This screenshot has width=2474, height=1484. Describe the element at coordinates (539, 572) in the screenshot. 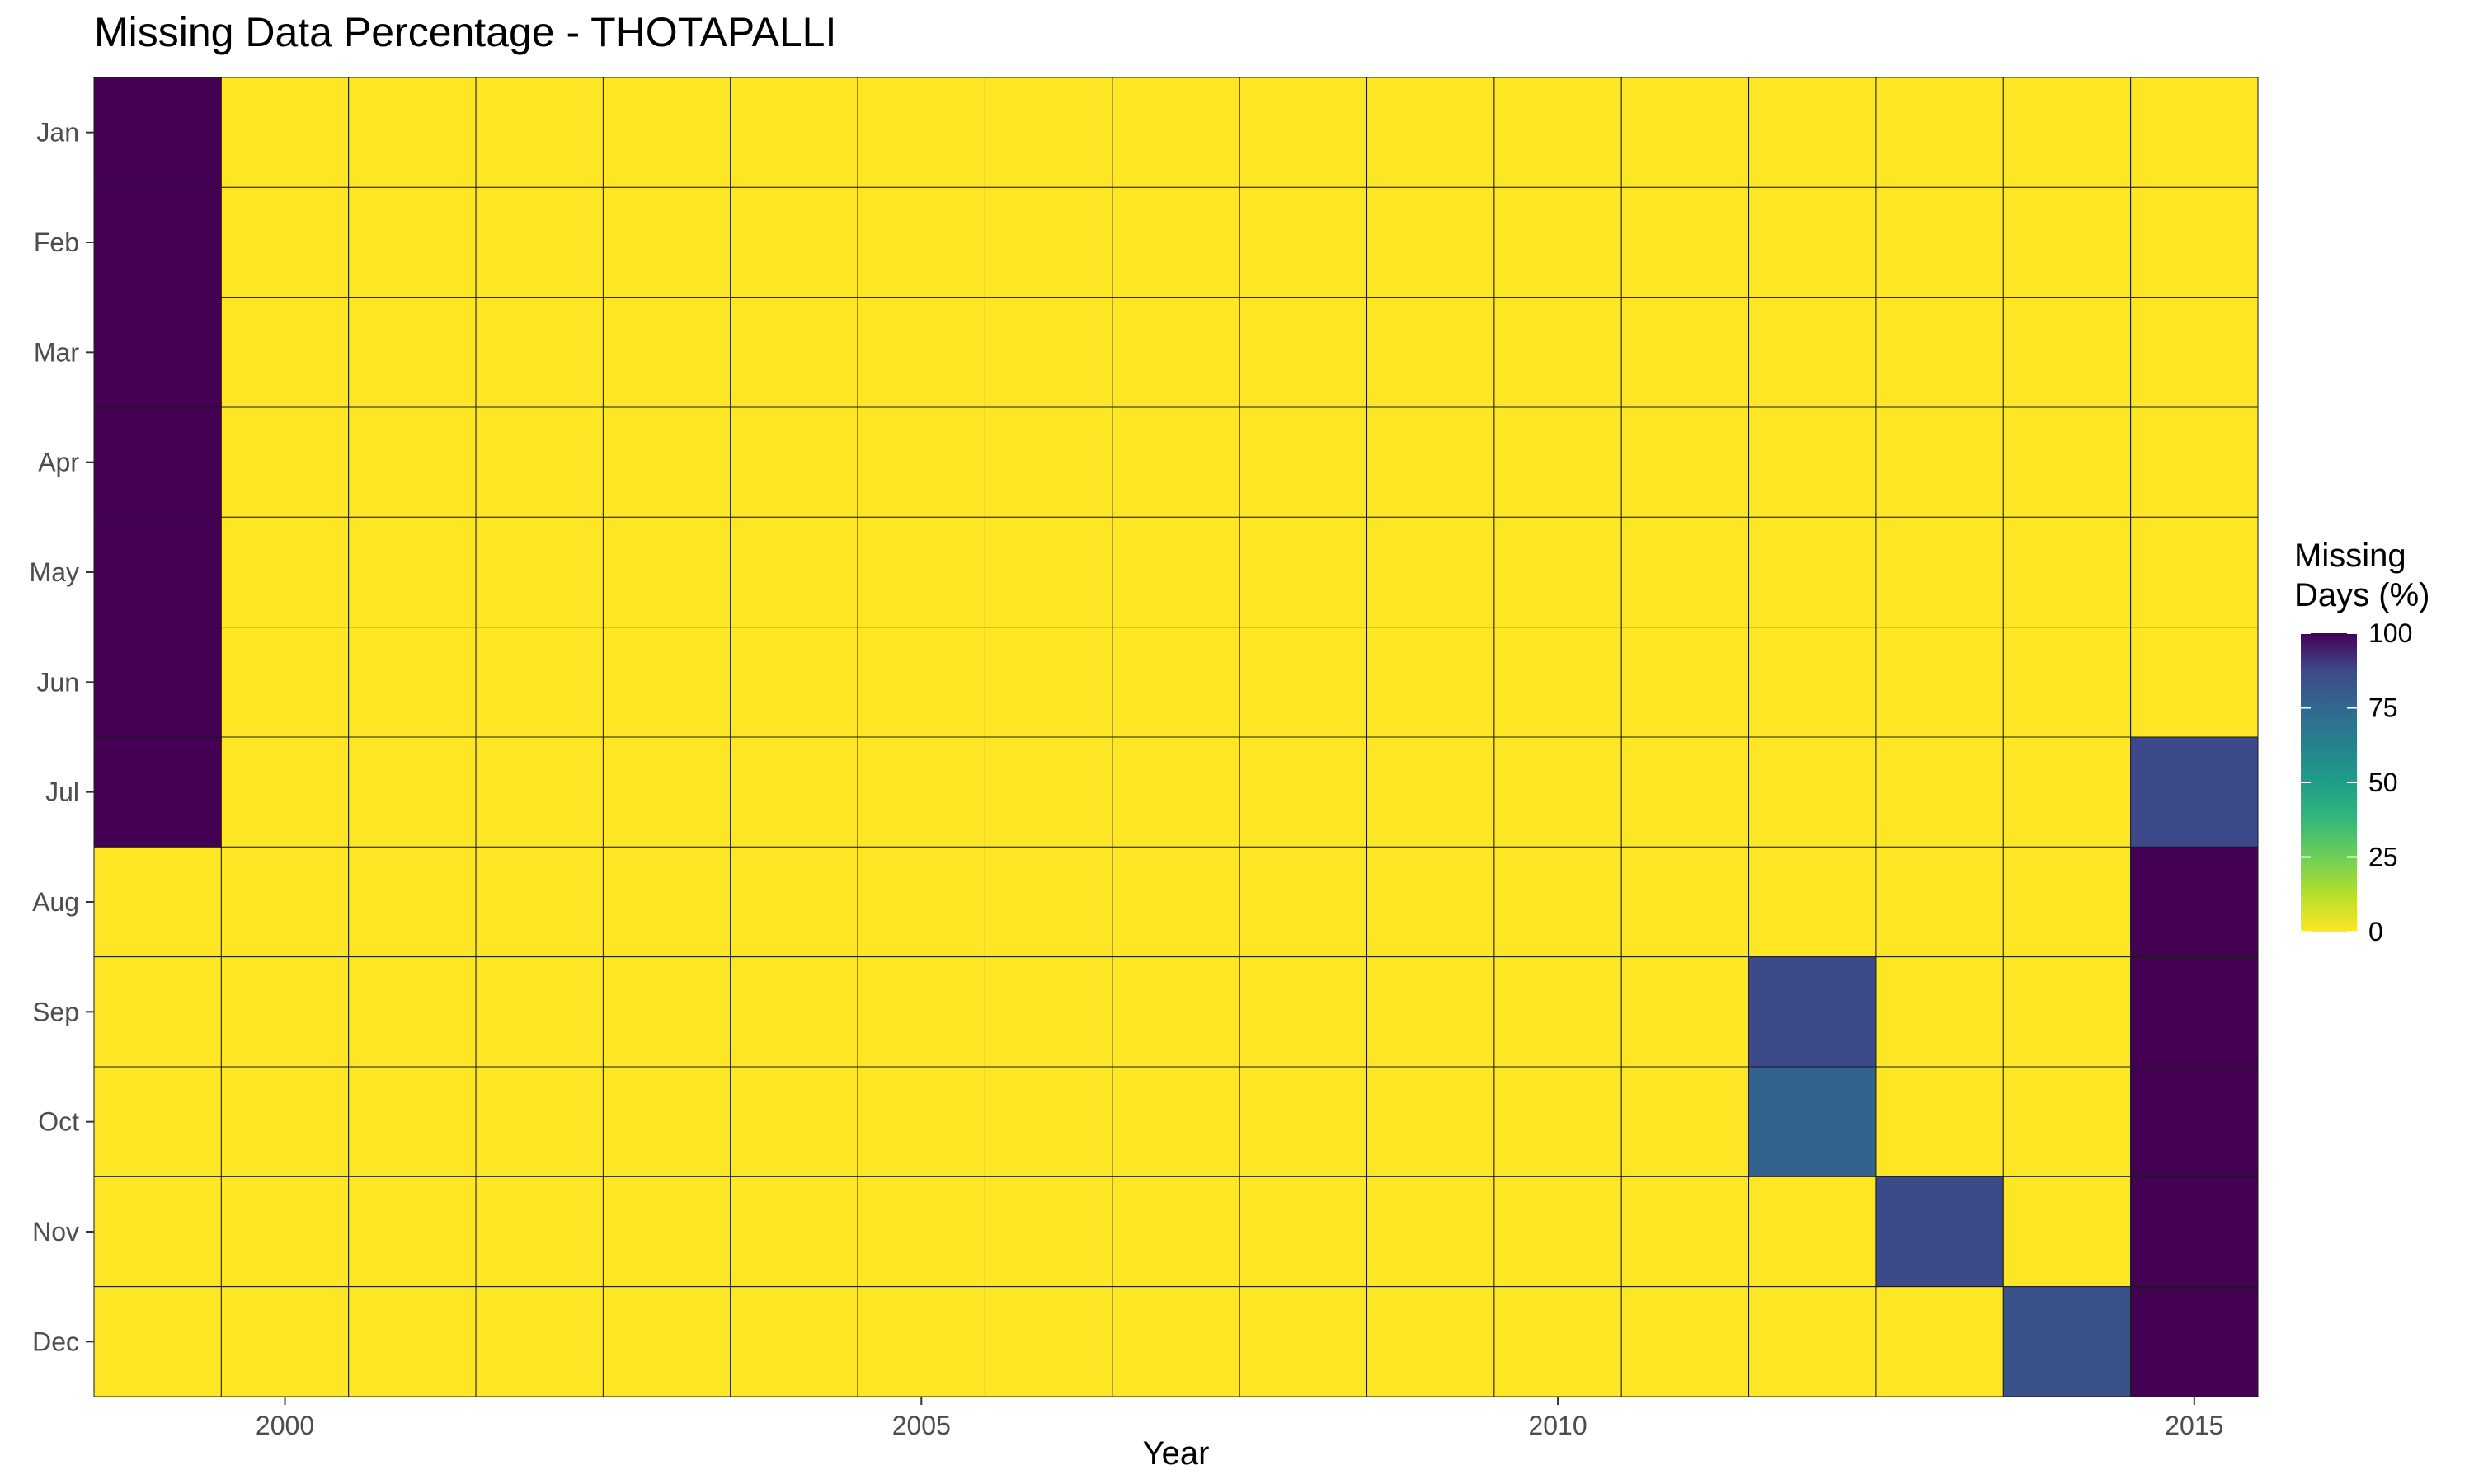

I see `heatmap-cell-may-2002` at that location.